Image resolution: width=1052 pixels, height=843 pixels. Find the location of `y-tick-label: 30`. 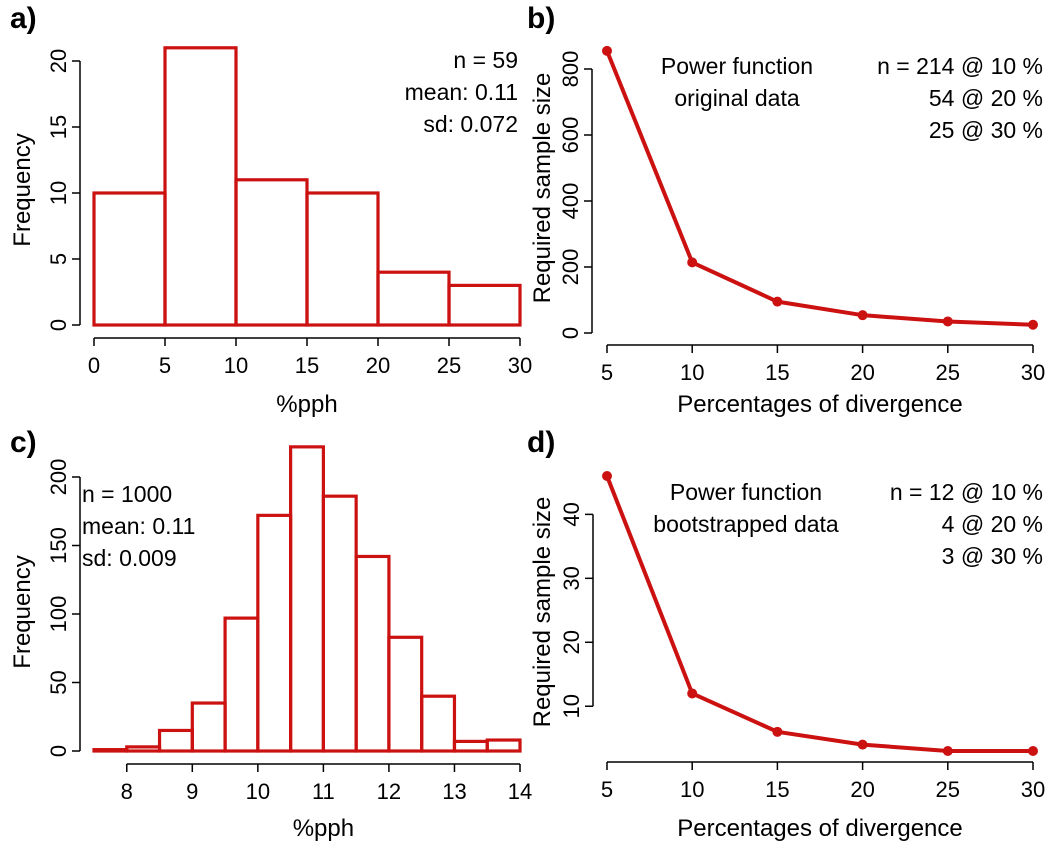

y-tick-label: 30 is located at coordinates (571, 578).